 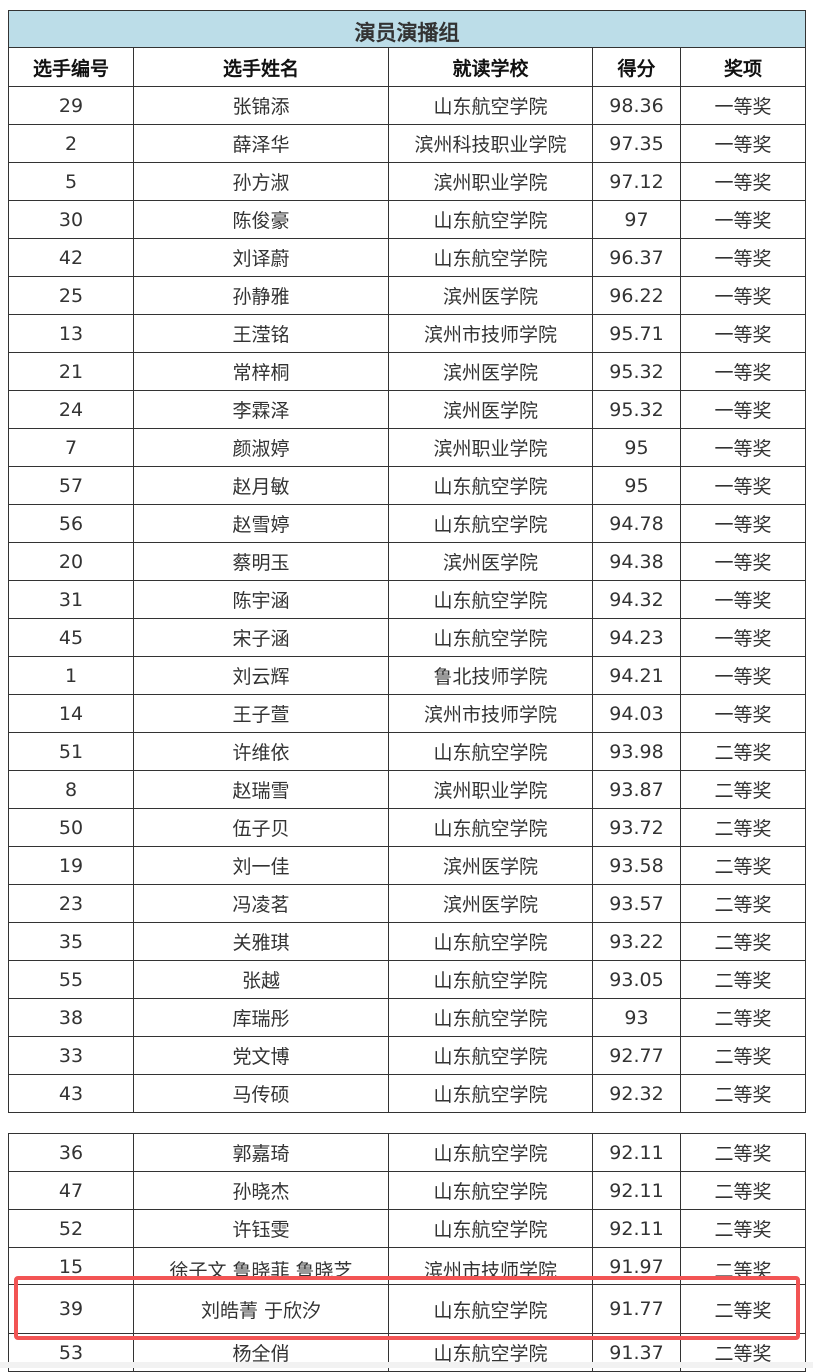 I want to click on cell-id: 30, so click(x=71, y=219).